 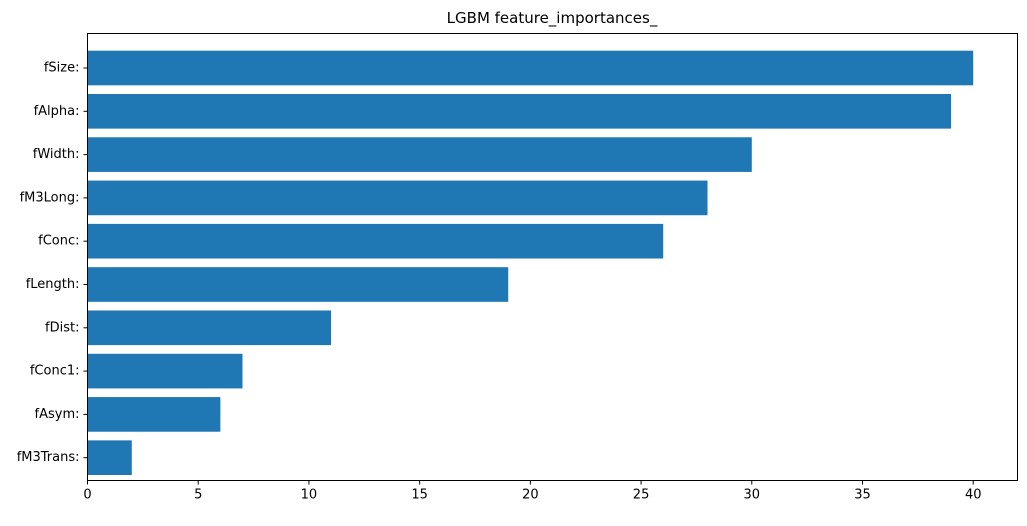 What do you see at coordinates (752, 495) in the screenshot?
I see `x-tick-label: 30` at bounding box center [752, 495].